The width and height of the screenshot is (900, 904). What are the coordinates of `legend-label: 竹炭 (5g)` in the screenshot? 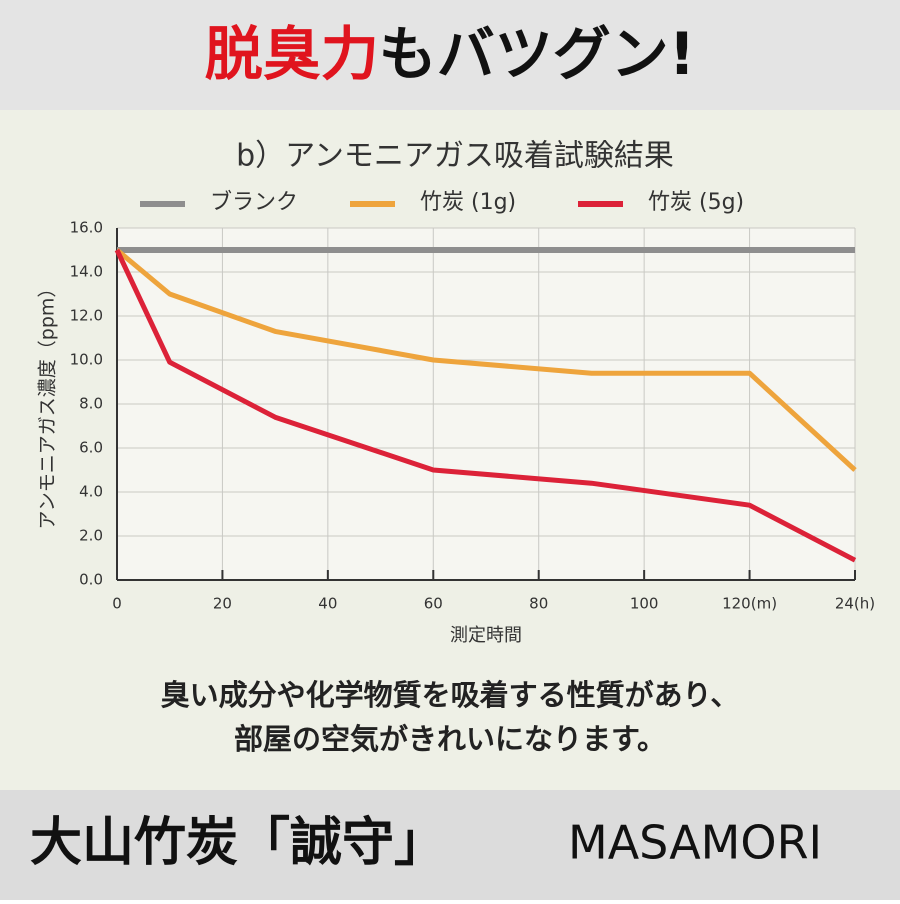 It's located at (696, 202).